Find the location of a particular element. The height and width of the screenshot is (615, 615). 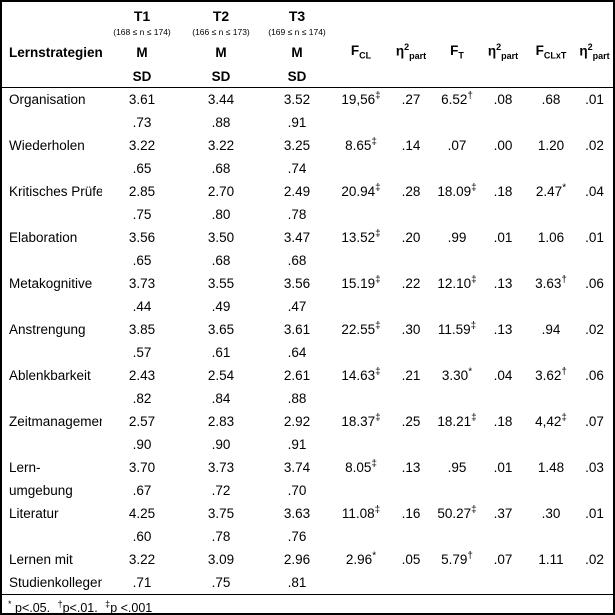

sd-value: .65 is located at coordinates (142, 168).